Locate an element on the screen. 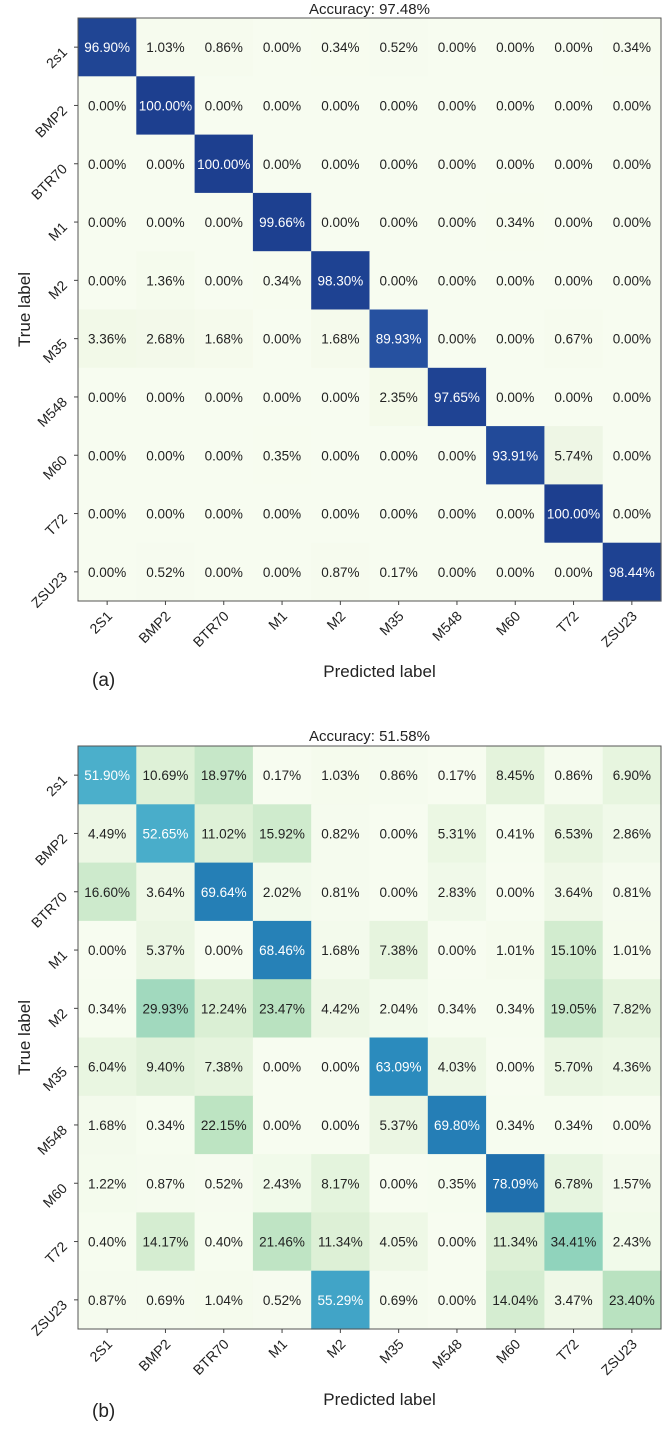 Image resolution: width=672 pixels, height=1443 pixels. y-tick-label: ZSU23 is located at coordinates (49, 1318).